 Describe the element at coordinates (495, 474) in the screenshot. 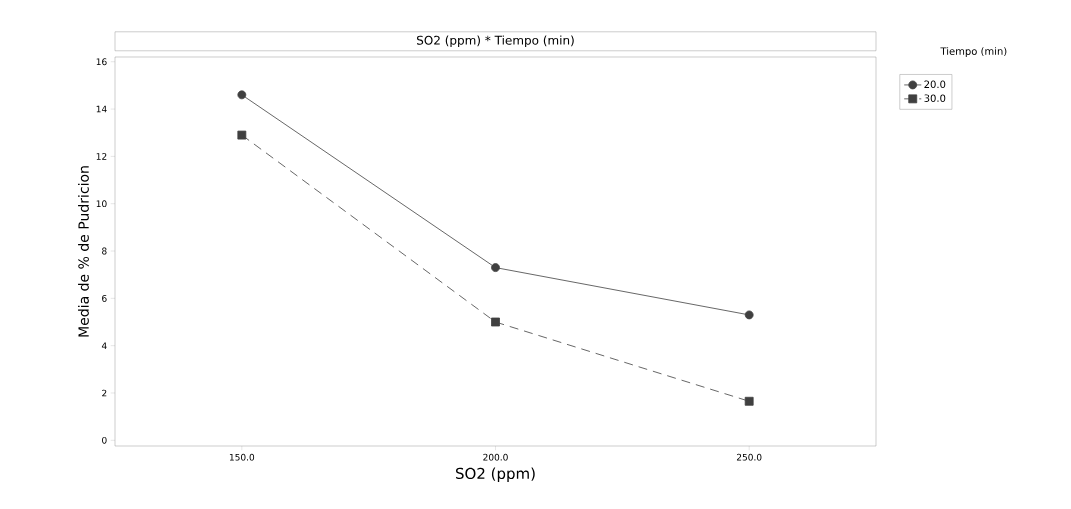

I see `x-axis-title: SO2 (ppm)` at that location.